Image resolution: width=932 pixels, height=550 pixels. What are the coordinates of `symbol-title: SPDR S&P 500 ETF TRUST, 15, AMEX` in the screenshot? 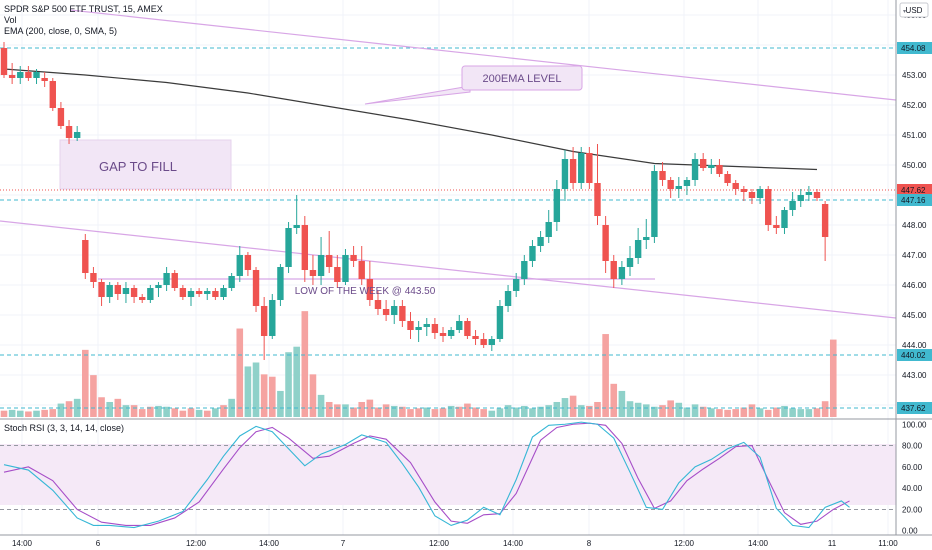 It's located at (83, 9).